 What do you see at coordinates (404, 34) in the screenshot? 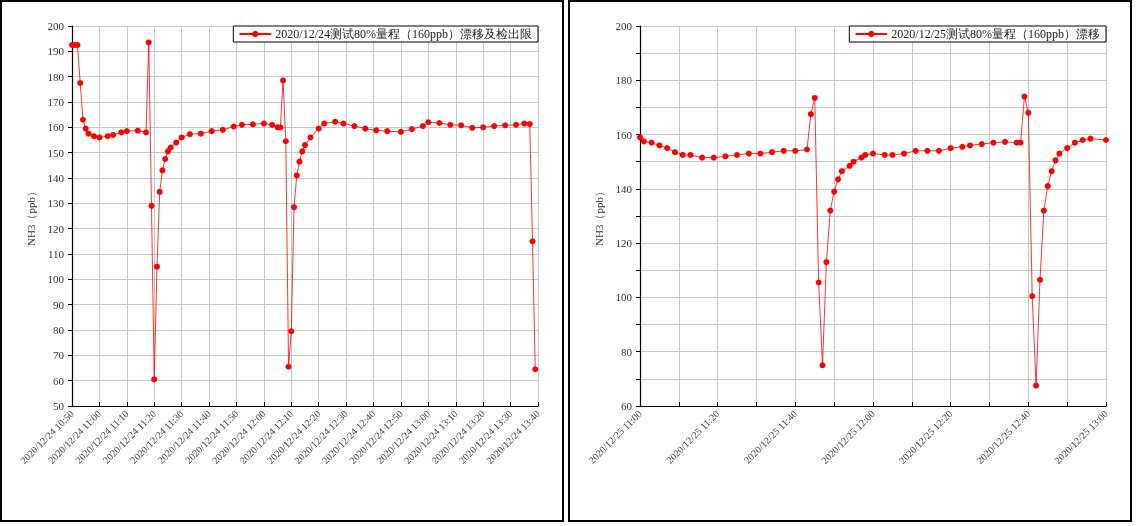
I see `legend-label: 2020/12/24测试80%量程（160ppb）漂移及检出限` at bounding box center [404, 34].